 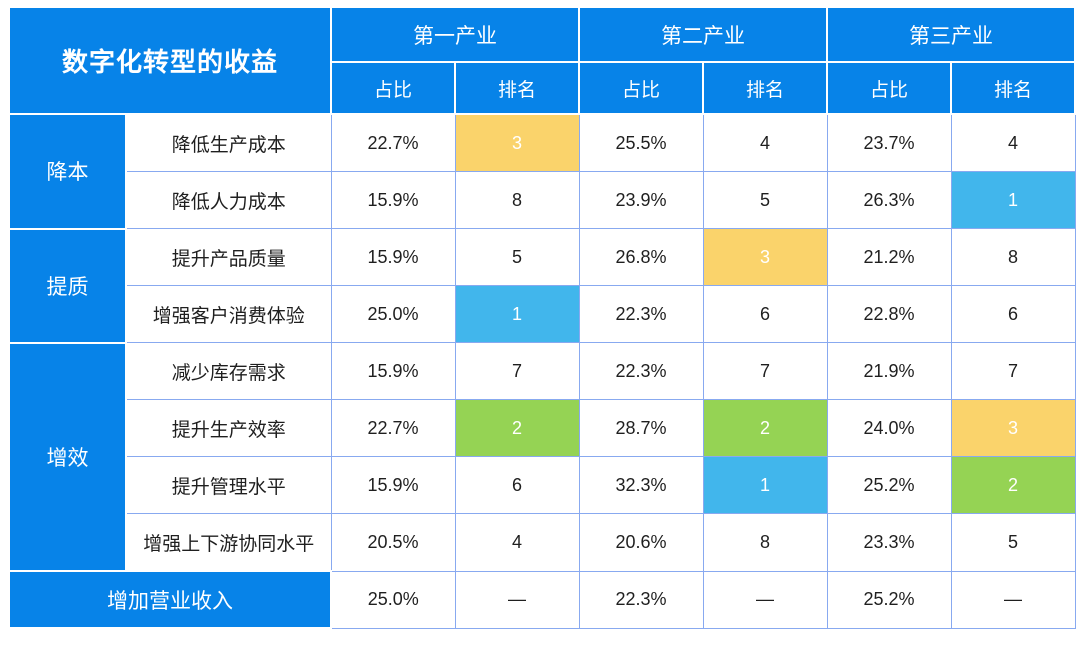 I want to click on rank-cell-industry-2: 4, so click(x=765, y=142).